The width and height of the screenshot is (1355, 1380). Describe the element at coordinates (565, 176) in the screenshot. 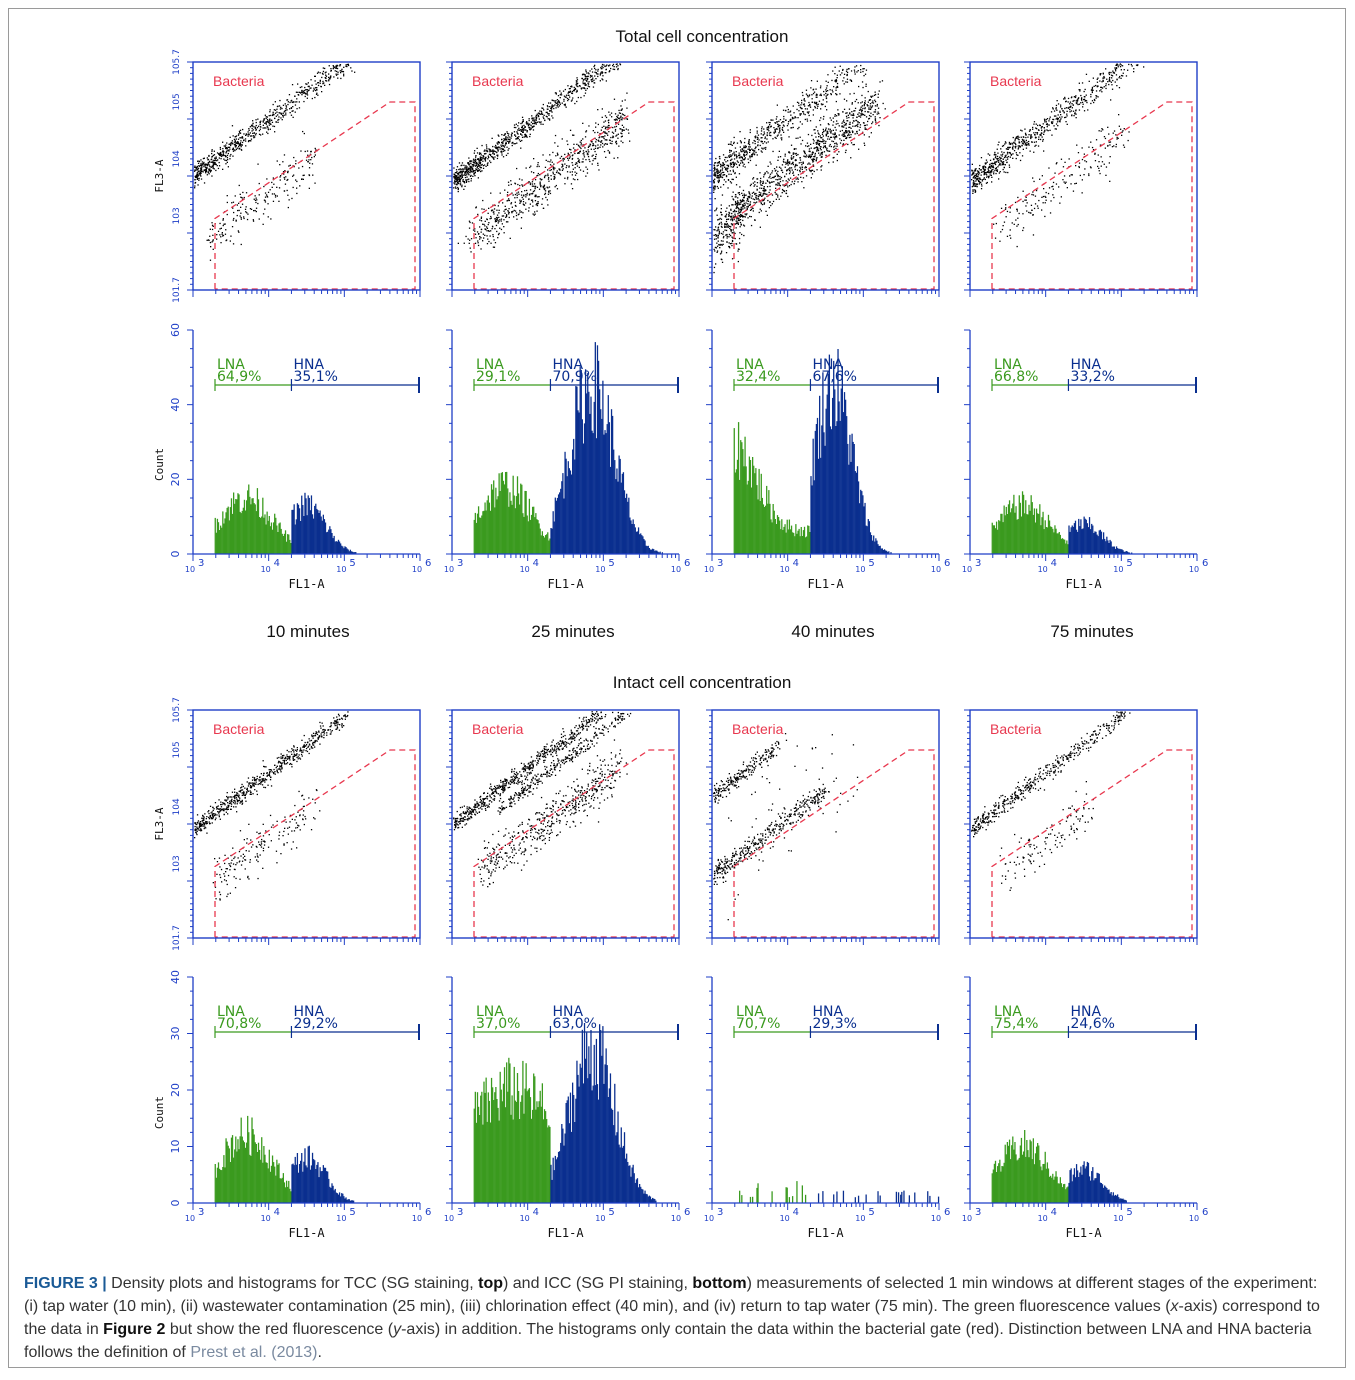

I see `plot-frame` at that location.